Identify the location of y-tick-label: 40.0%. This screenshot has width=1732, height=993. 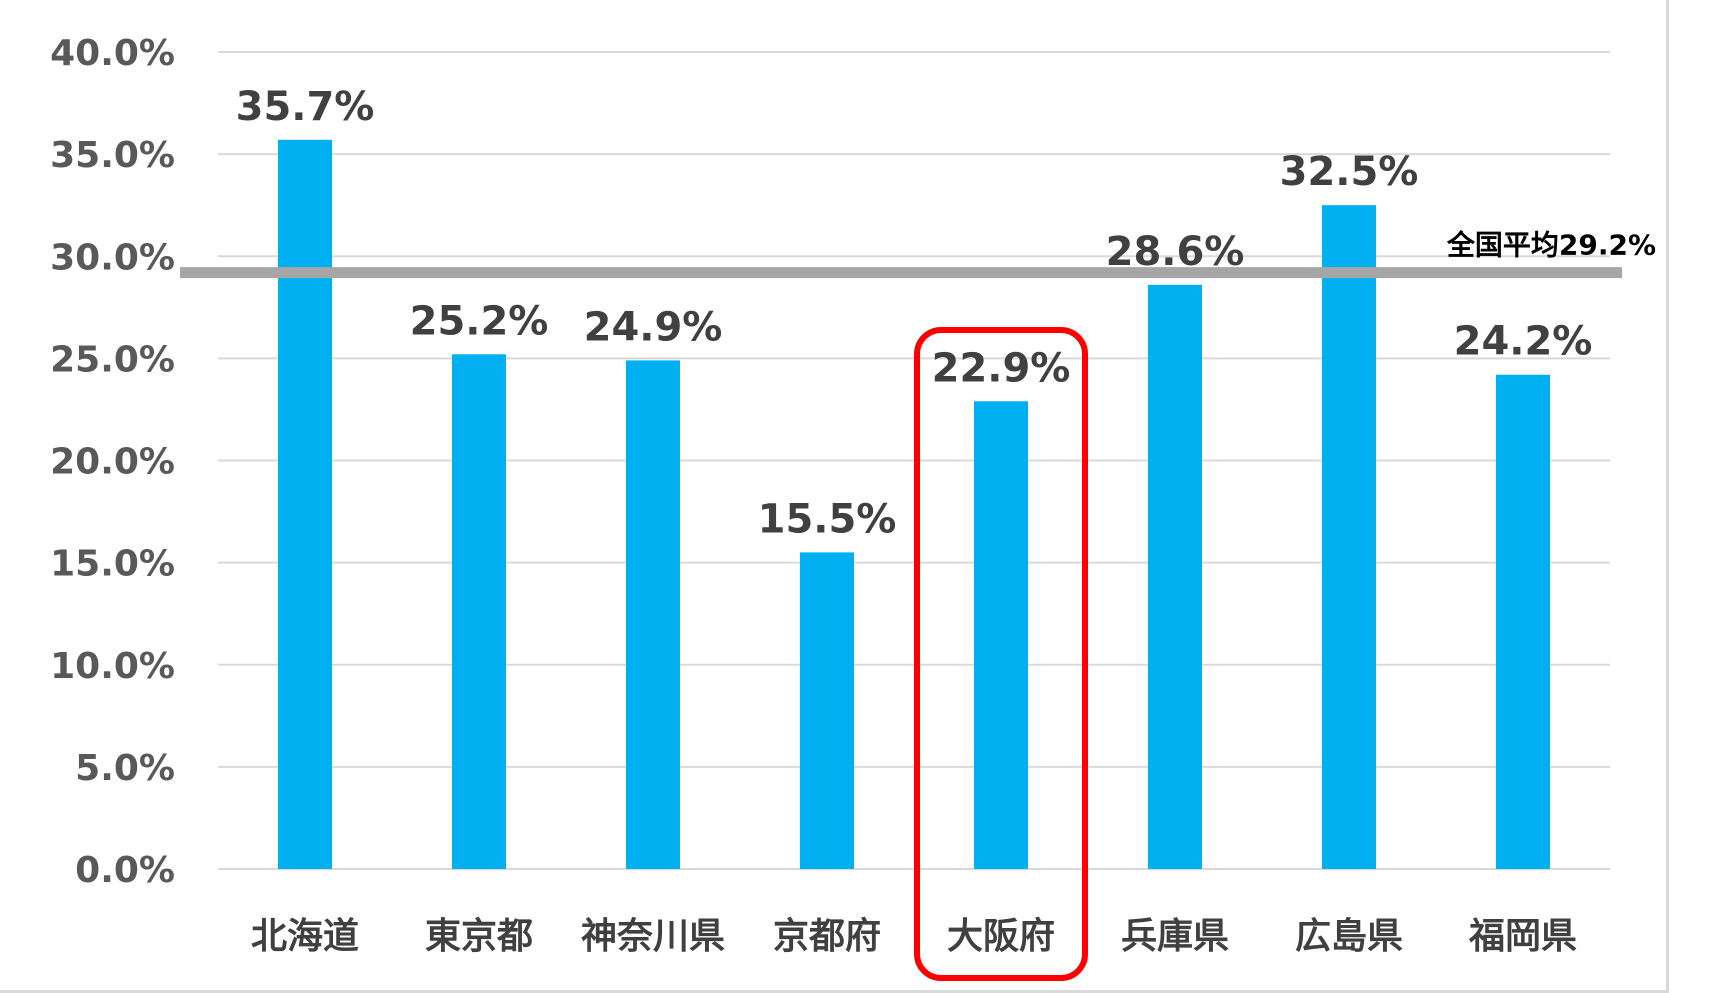
(112, 53).